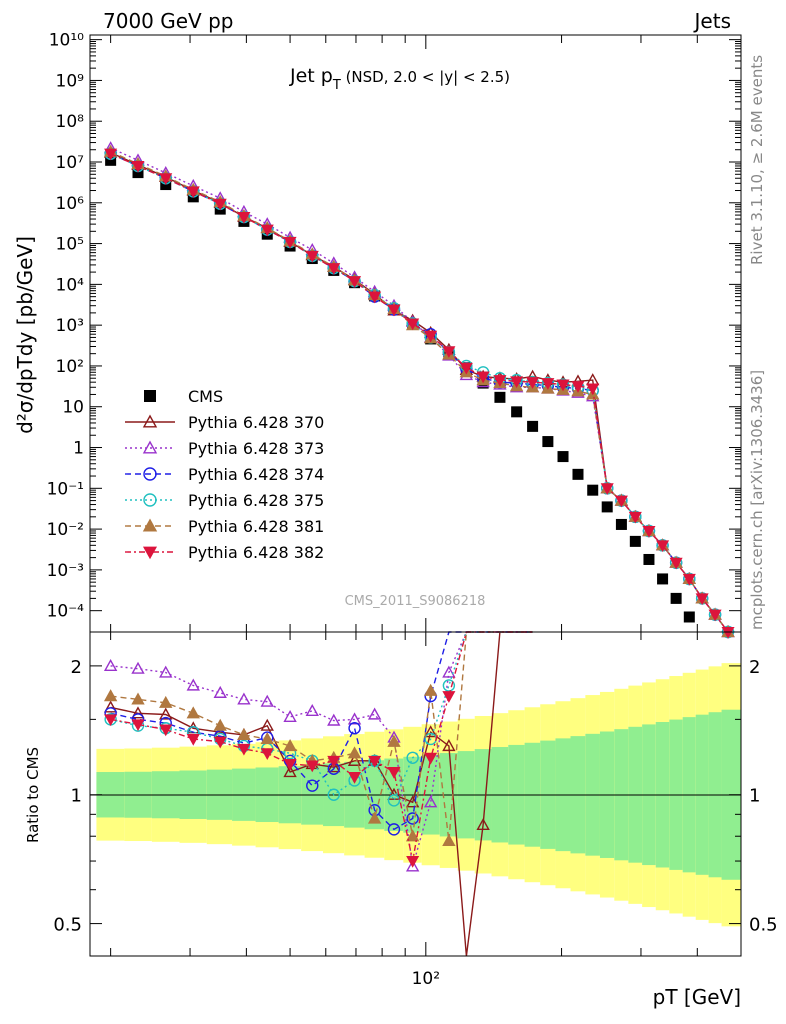  I want to click on ratio-y-tick-label: 1, so click(754, 796).